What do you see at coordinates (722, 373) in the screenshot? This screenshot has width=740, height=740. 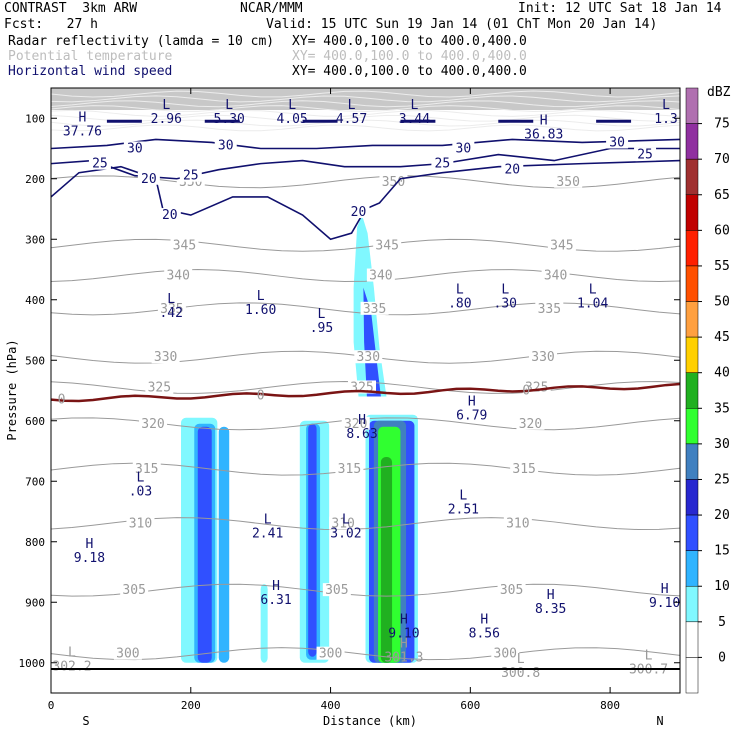 I see `colorbar-label: 40` at bounding box center [722, 373].